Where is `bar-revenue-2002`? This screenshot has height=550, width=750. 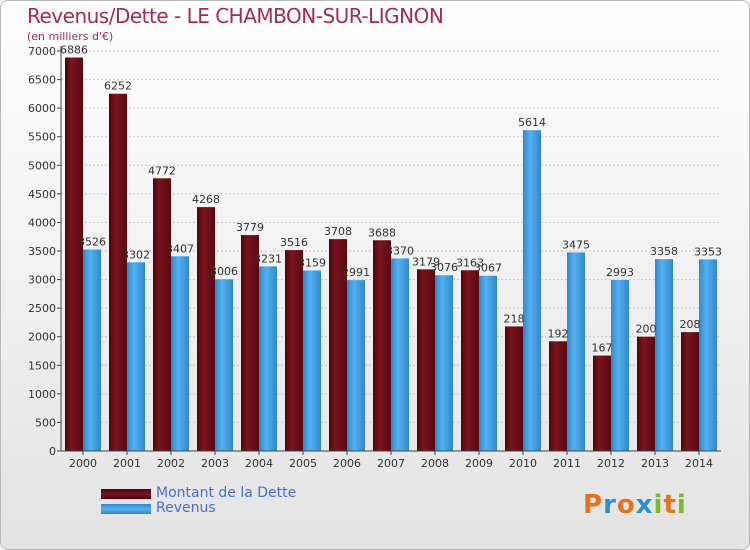
bar-revenue-2002 is located at coordinates (180, 353).